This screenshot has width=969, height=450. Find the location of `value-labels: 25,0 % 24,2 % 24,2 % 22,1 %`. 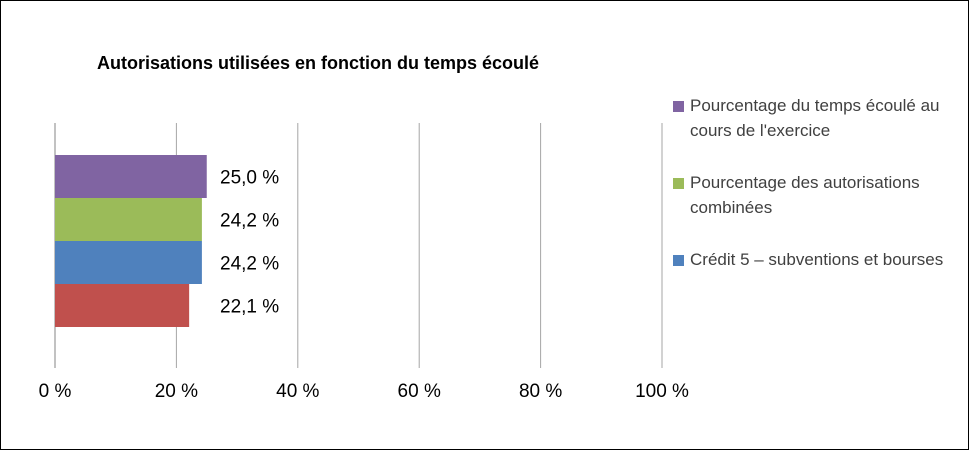

value-labels: 25,0 % 24,2 % 24,2 % 22,1 % is located at coordinates (249, 243).